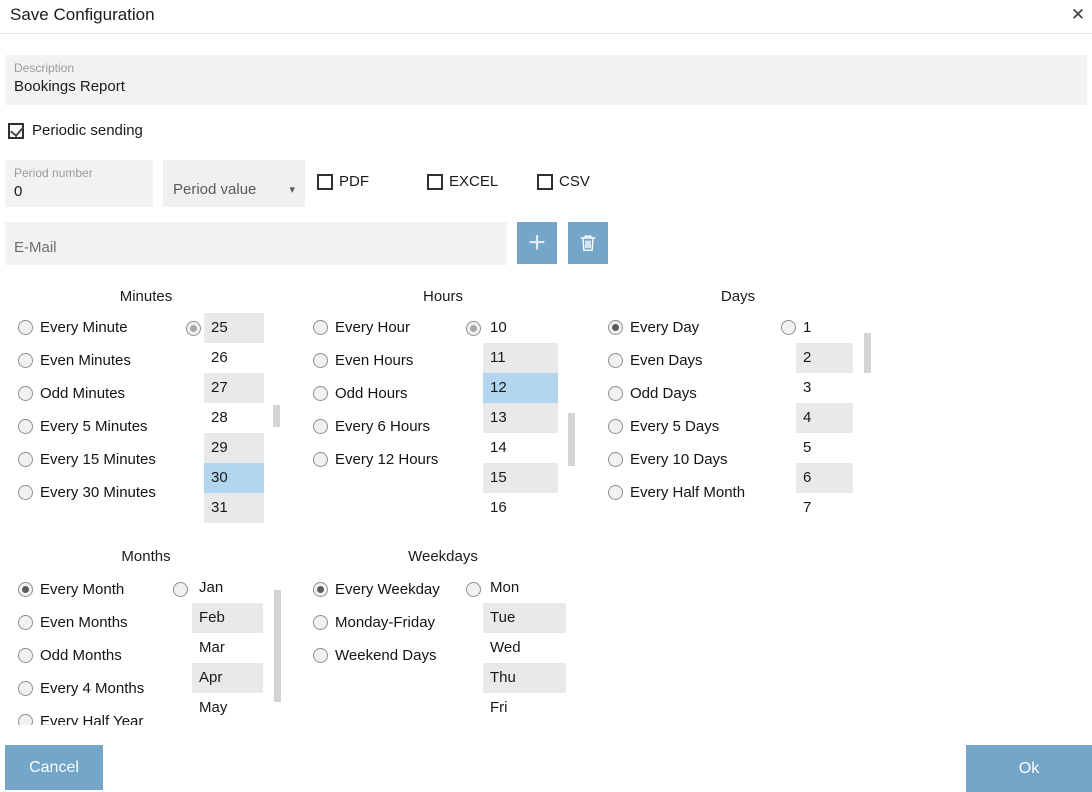 The height and width of the screenshot is (792, 1092). Describe the element at coordinates (498, 507) in the screenshot. I see `list-item-16: 16` at that location.